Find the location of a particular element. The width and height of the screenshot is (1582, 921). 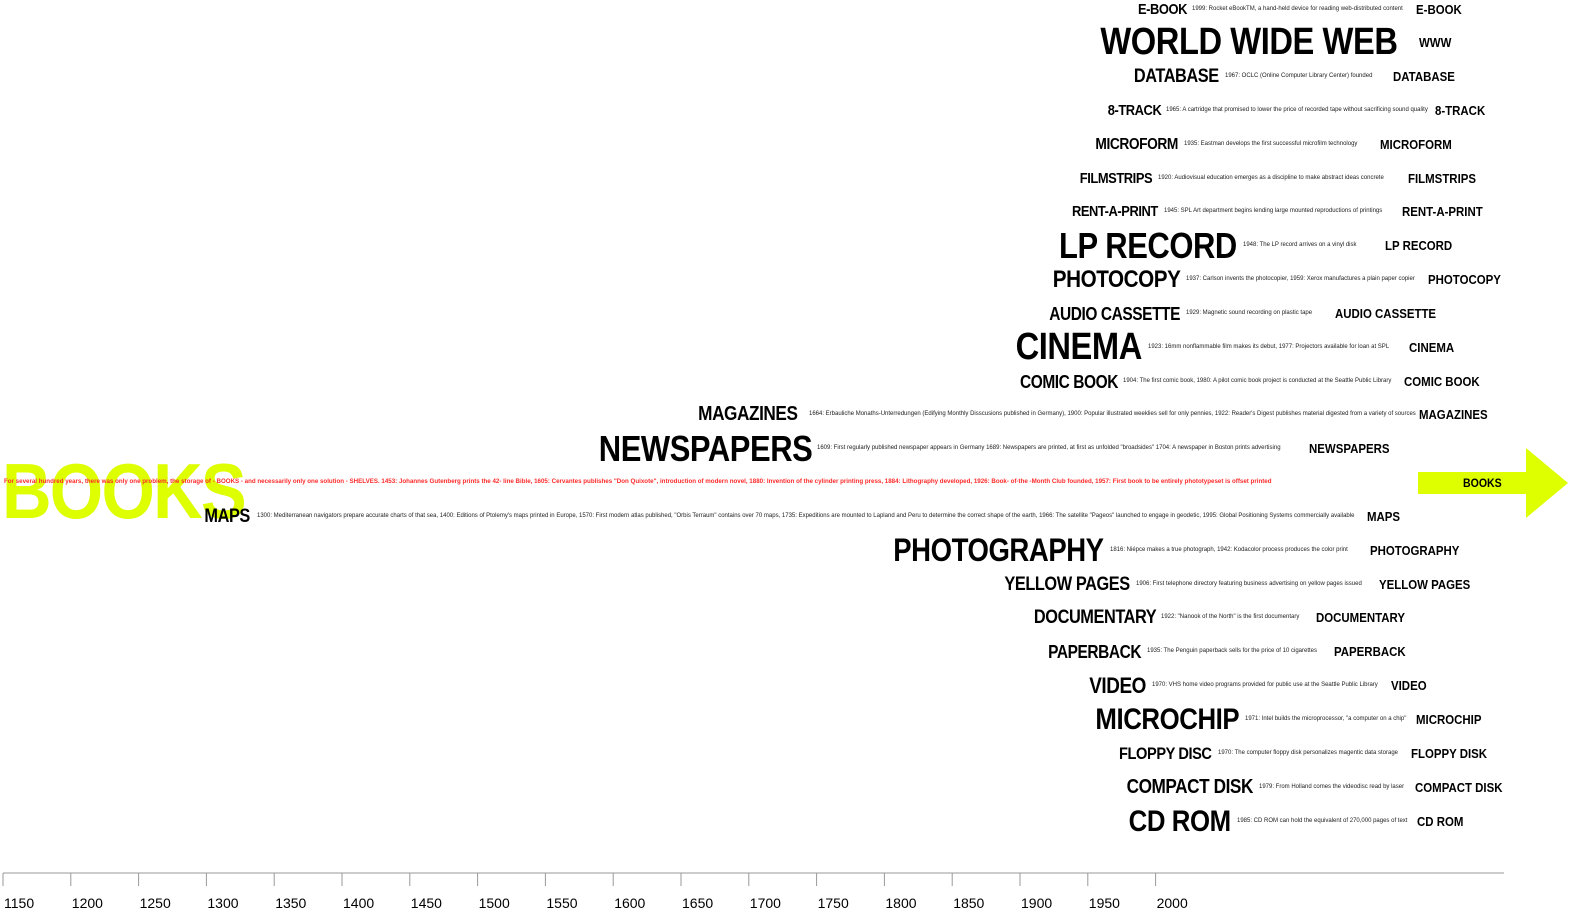

media-label: CINEMA is located at coordinates (1079, 346).